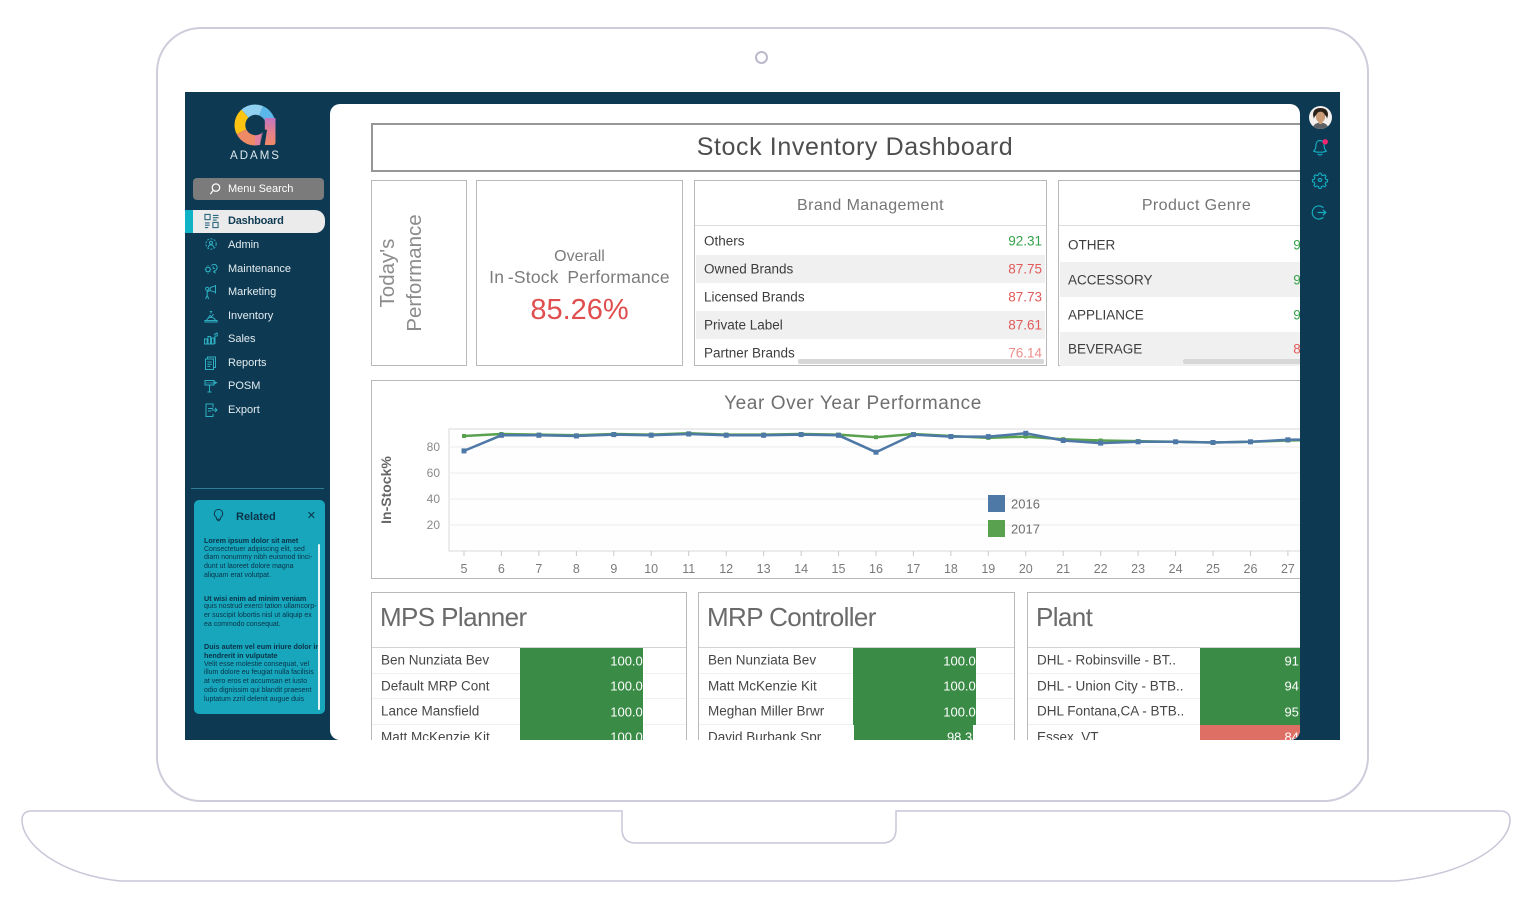 This screenshot has width=1524, height=905. I want to click on svg-text: 18, so click(951, 569).